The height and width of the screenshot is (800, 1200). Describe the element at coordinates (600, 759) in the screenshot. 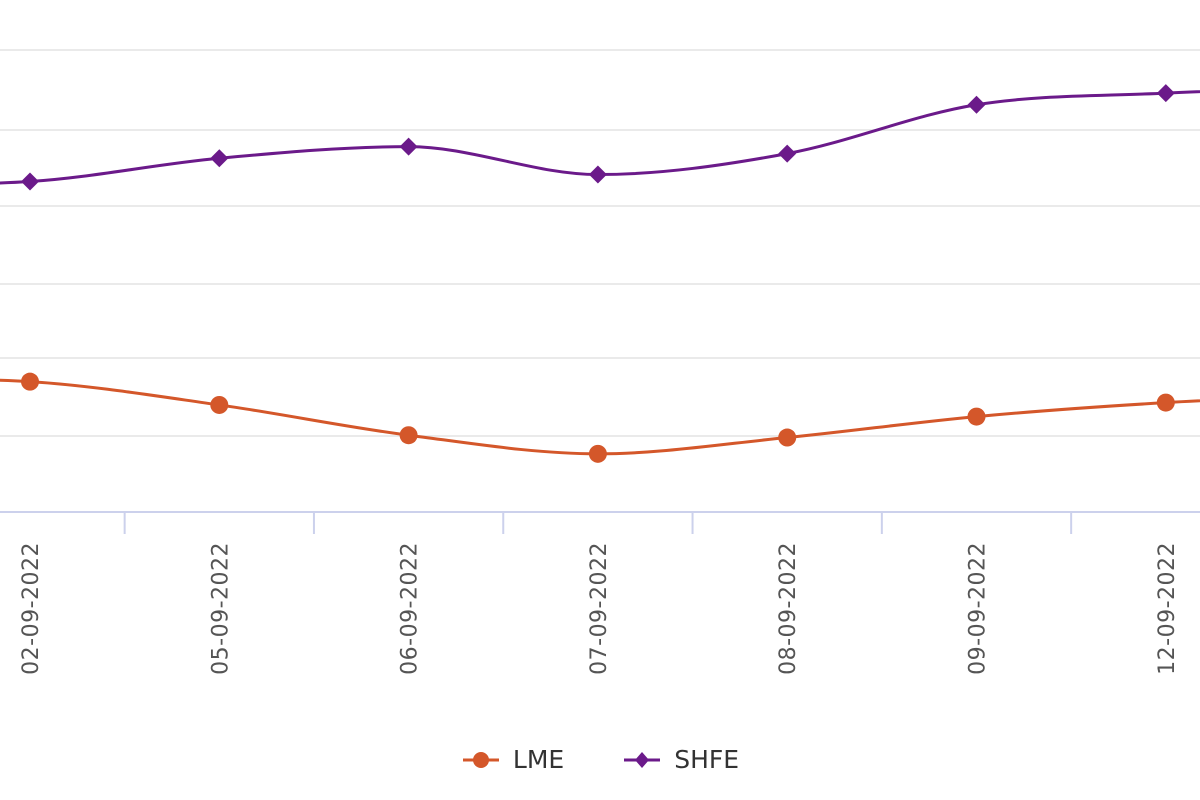

I see `legend: LME SHFE` at that location.